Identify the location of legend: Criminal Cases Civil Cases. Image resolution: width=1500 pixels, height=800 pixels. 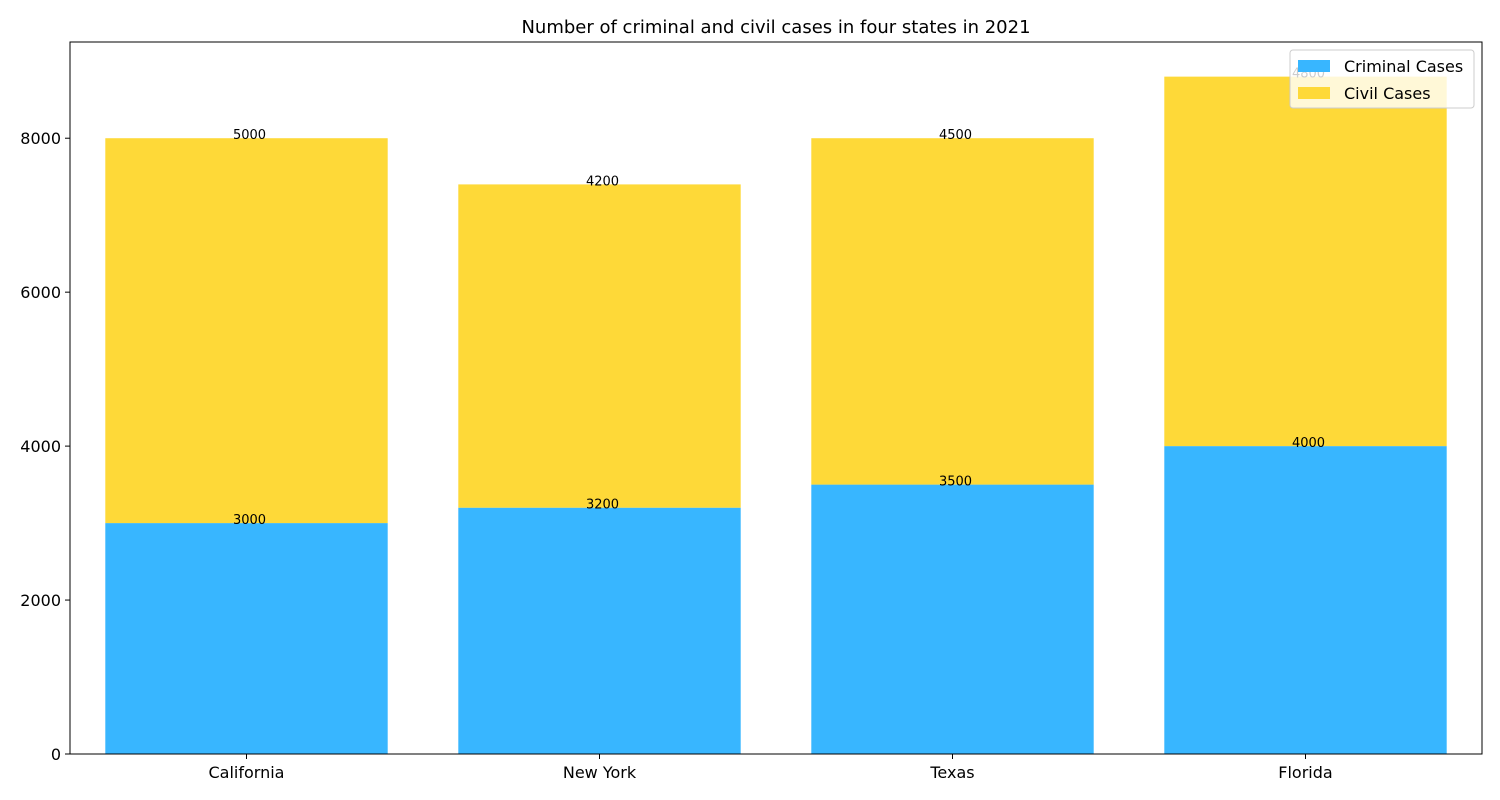
(1382, 79).